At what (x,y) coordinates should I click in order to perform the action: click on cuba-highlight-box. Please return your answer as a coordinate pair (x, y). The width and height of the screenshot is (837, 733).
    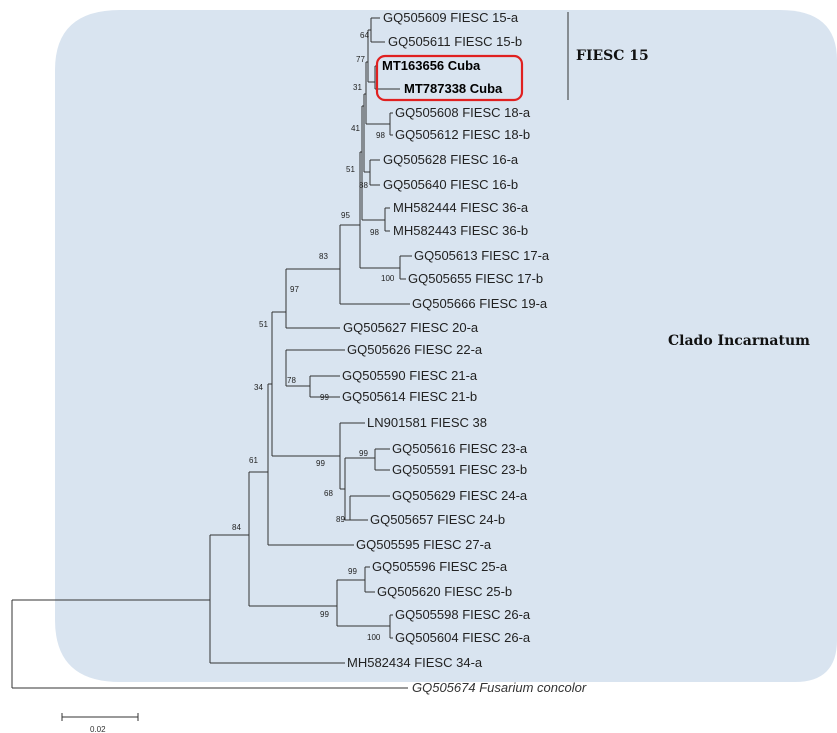
    Looking at the image, I should click on (449, 78).